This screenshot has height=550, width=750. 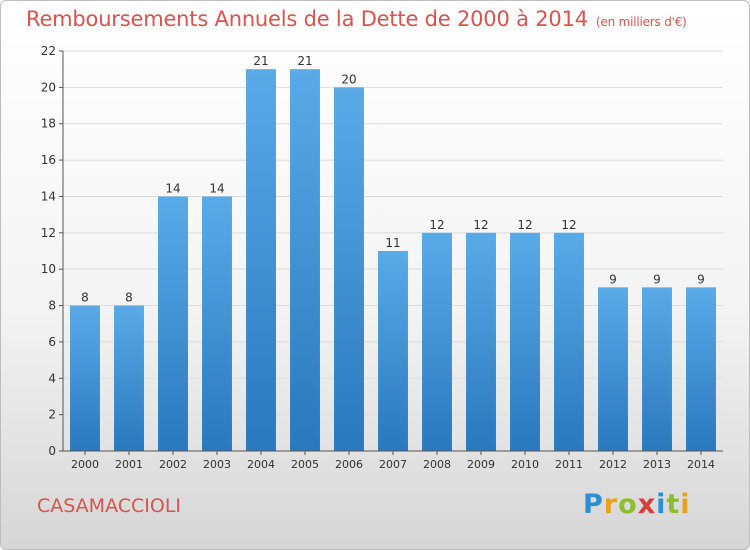 I want to click on y-tick-label: 12, so click(x=48, y=233).